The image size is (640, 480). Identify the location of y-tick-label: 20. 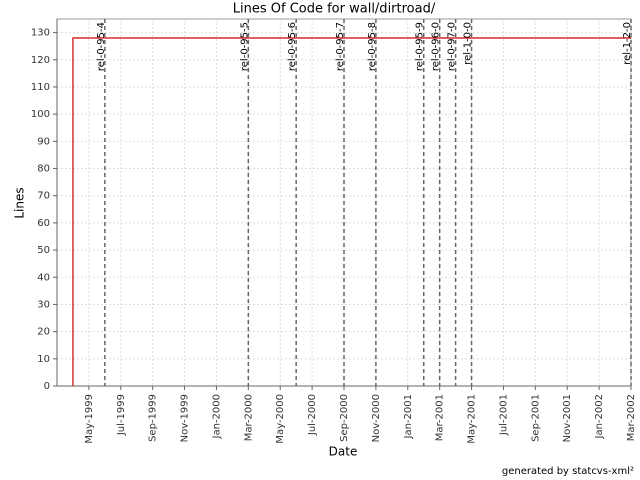
(43, 332).